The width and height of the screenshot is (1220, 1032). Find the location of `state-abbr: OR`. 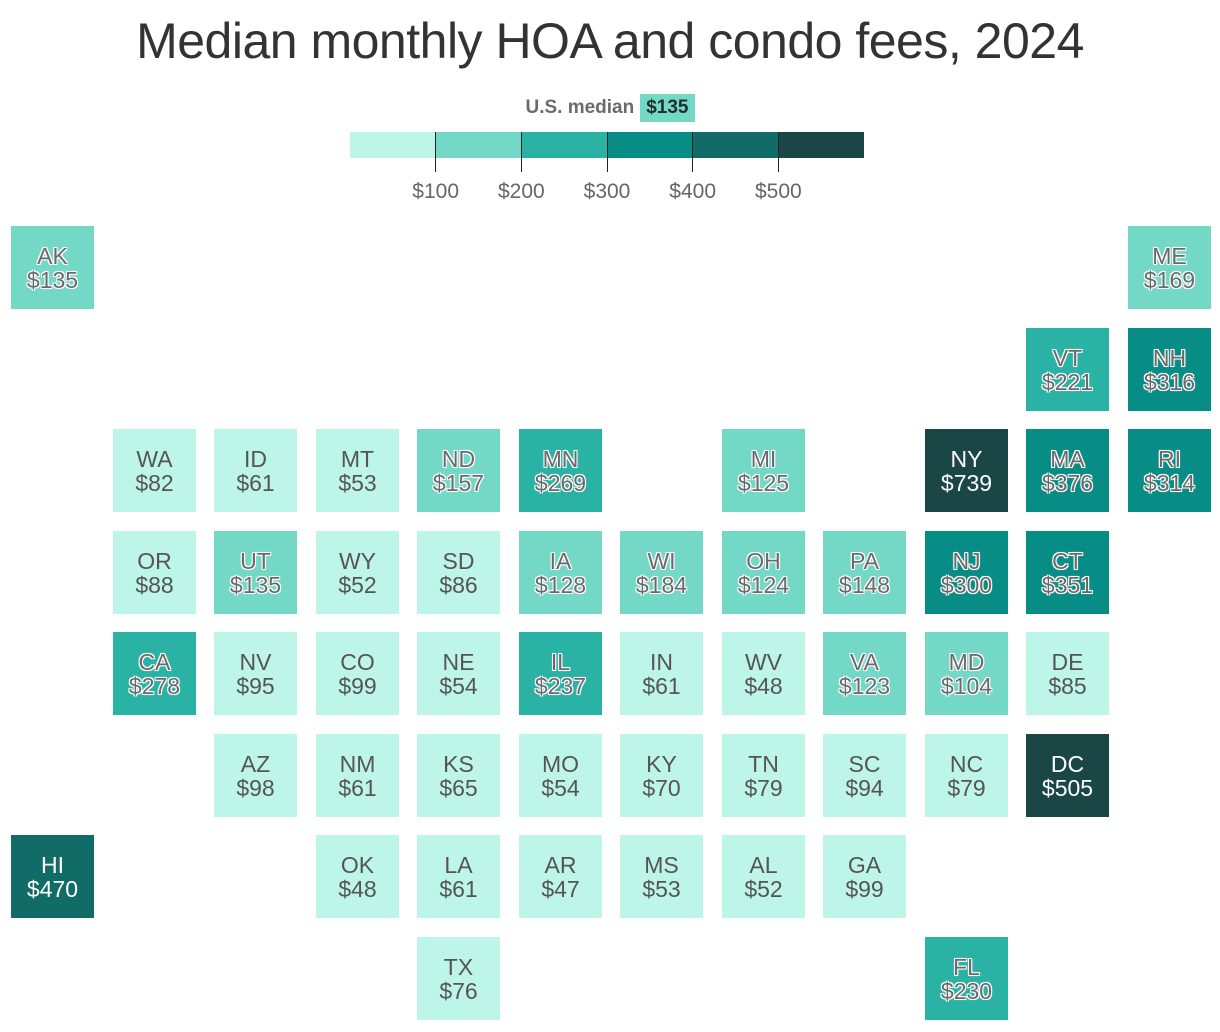

state-abbr: OR is located at coordinates (154, 560).